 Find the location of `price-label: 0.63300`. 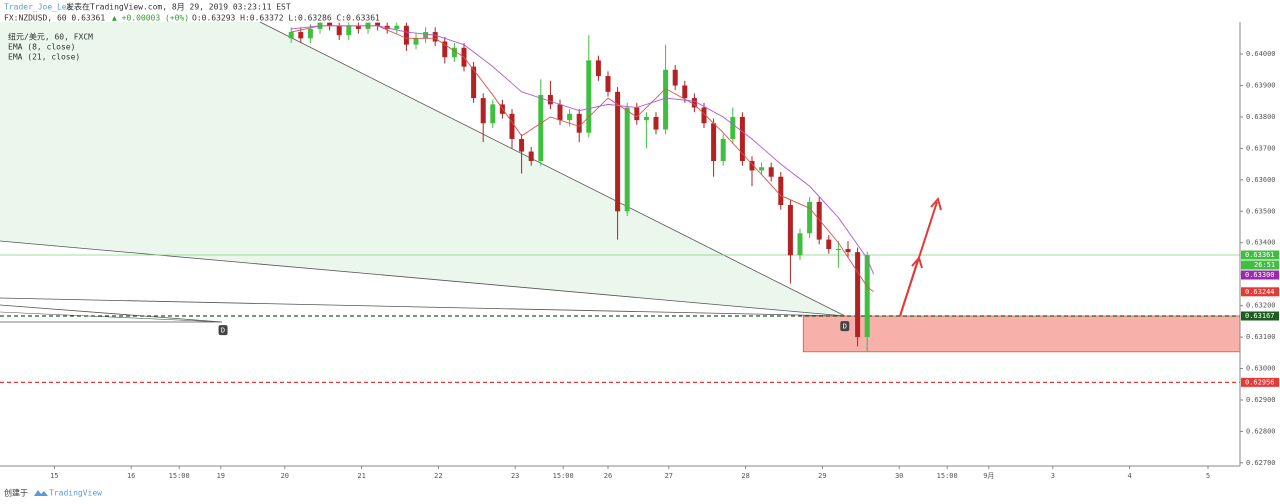

price-label: 0.63300 is located at coordinates (1260, 275).